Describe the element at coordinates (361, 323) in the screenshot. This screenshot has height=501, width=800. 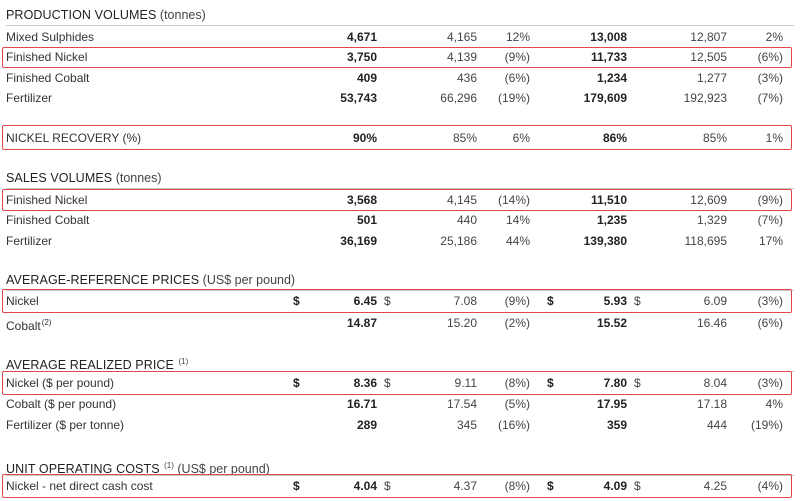
I see `value-cell: 14.87` at that location.